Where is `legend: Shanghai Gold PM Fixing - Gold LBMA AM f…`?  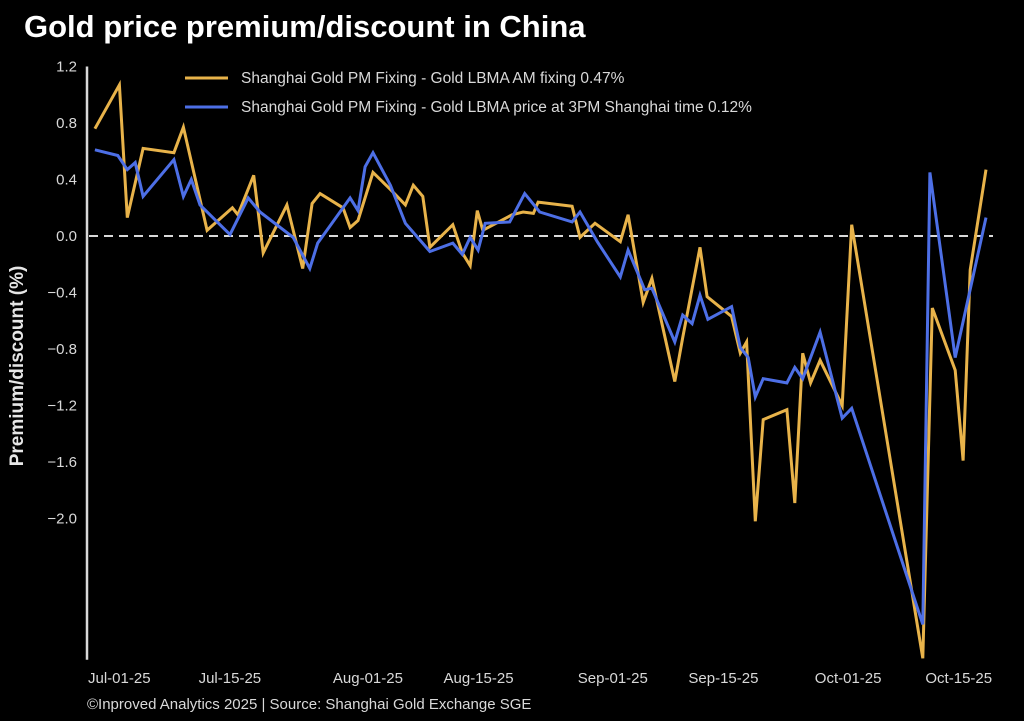
legend: Shanghai Gold PM Fixing - Gold LBMA AM f… is located at coordinates (468, 93).